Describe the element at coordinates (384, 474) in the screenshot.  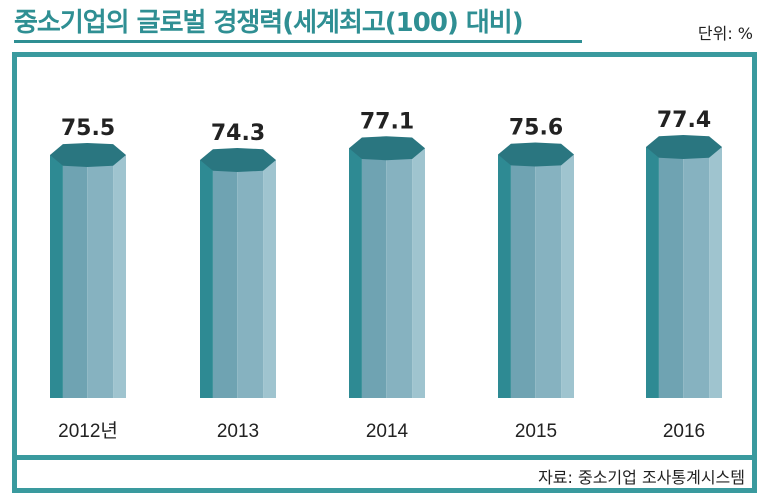
I see `source-divider` at that location.